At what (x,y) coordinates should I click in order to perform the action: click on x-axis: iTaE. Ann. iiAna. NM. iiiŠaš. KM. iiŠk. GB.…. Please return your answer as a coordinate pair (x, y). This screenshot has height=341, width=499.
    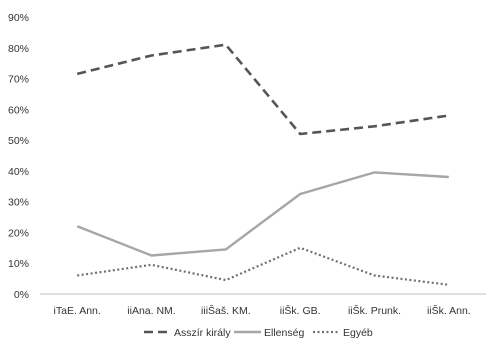
    Looking at the image, I should click on (262, 310).